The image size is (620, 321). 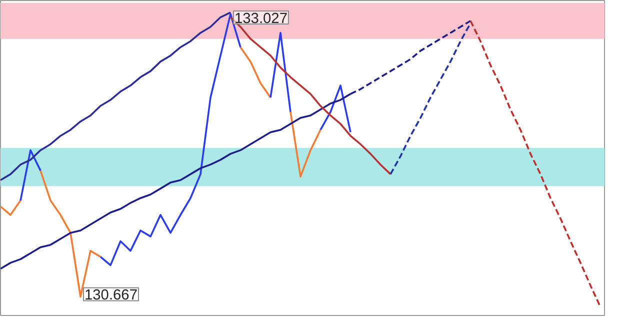 I want to click on data-label: 130.667, so click(x=111, y=296).